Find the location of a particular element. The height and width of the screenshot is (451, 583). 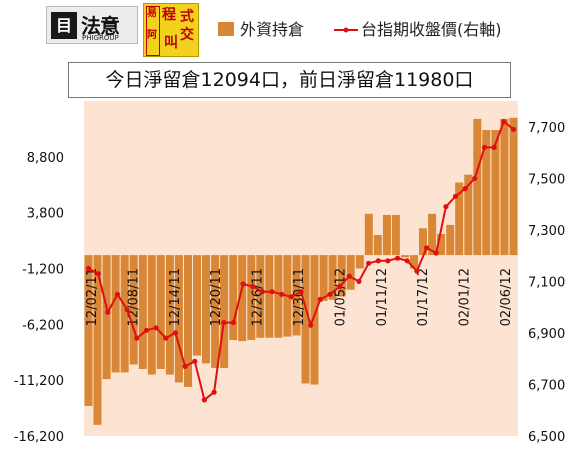

logo-name: 法意 is located at coordinates (100, 26).